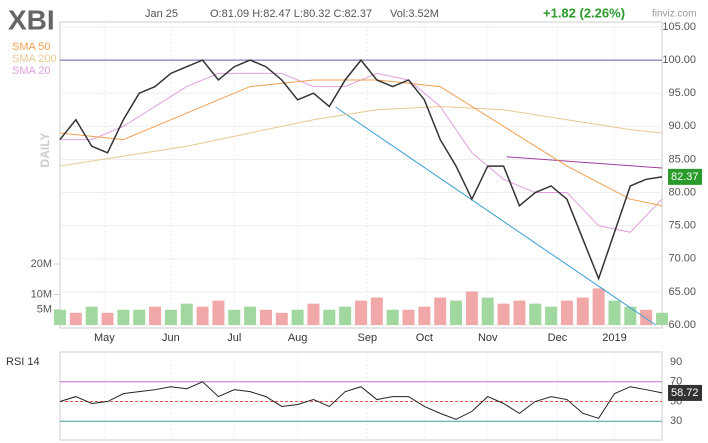 The width and height of the screenshot is (708, 443). Describe the element at coordinates (171, 338) in the screenshot. I see `x-tick-label: Jun` at that location.